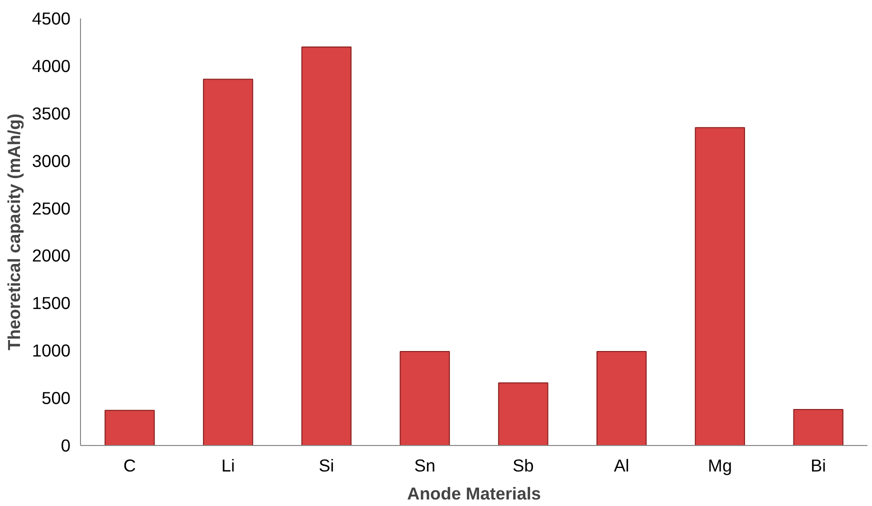 Image resolution: width=872 pixels, height=506 pixels. Describe the element at coordinates (474, 494) in the screenshot. I see `x-axis-title: Anode Materials` at that location.